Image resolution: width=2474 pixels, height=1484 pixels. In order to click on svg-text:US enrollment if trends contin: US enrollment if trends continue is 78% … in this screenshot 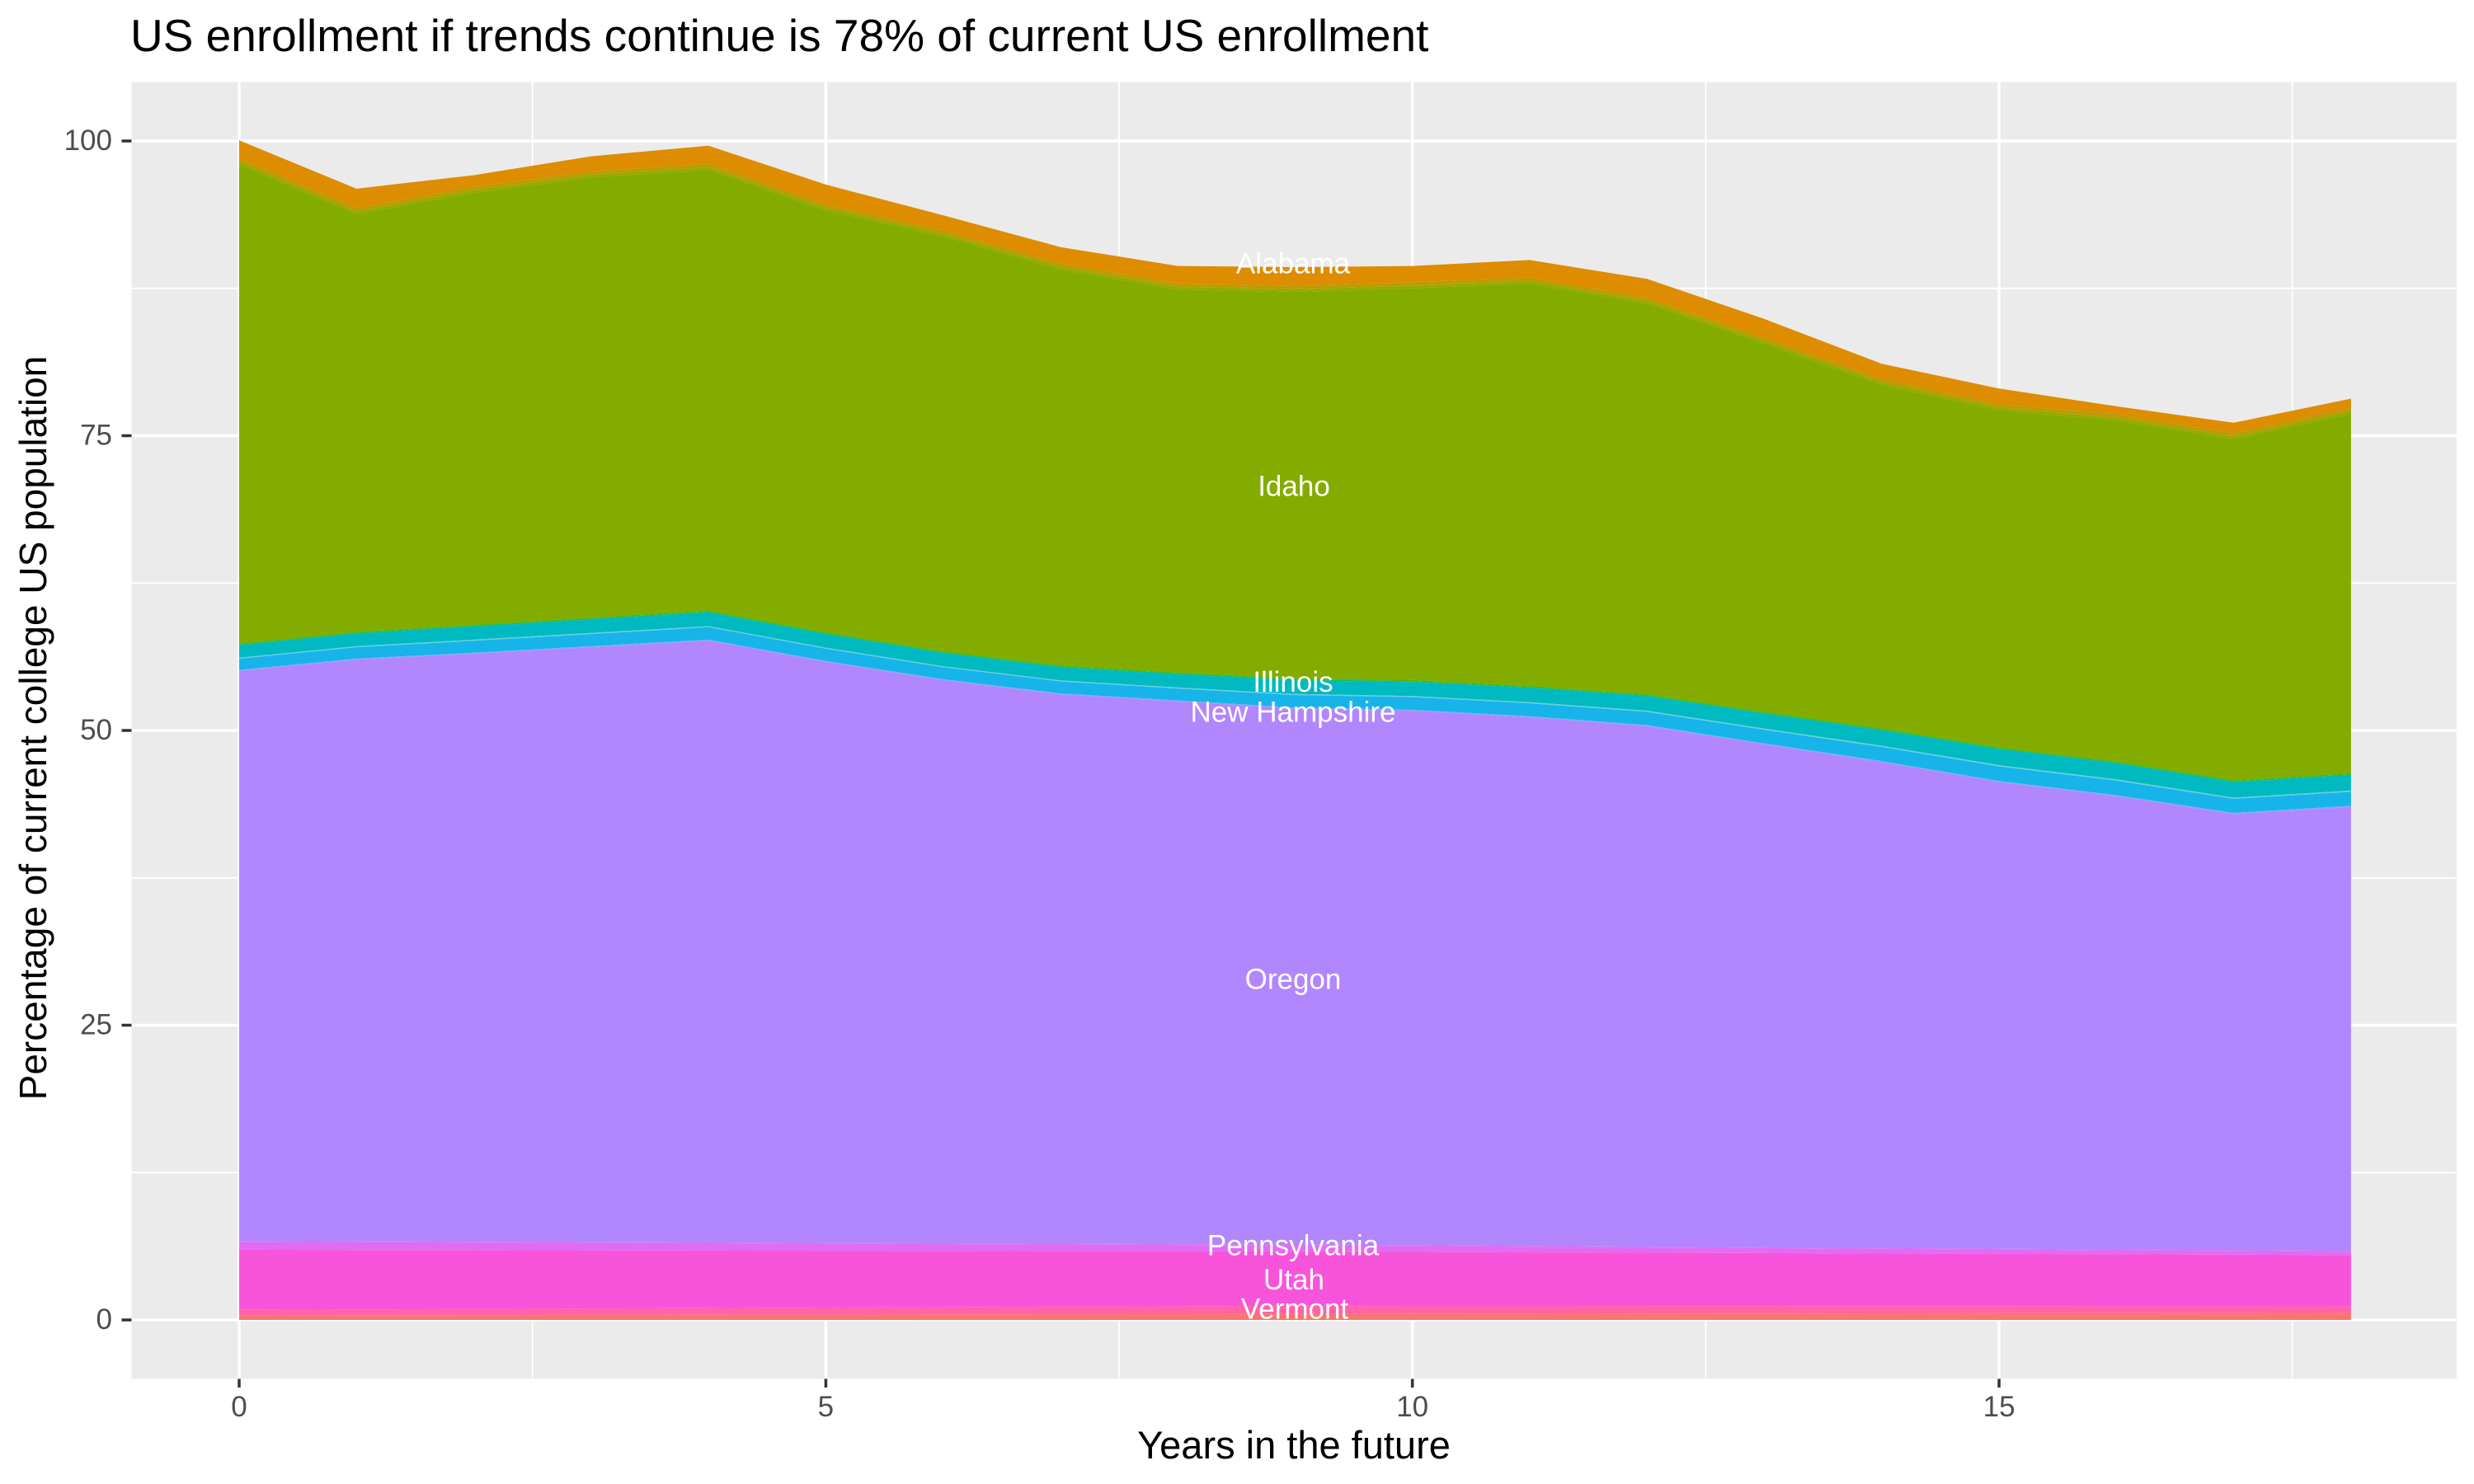, I will do `click(779, 35)`.